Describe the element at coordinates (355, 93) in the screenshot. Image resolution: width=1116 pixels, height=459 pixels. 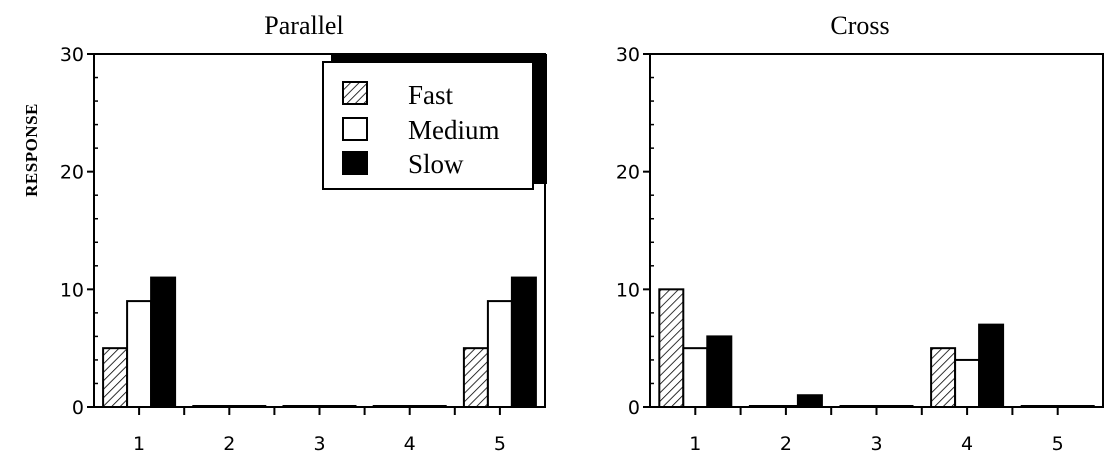
I see `legend-swatch-fast` at that location.